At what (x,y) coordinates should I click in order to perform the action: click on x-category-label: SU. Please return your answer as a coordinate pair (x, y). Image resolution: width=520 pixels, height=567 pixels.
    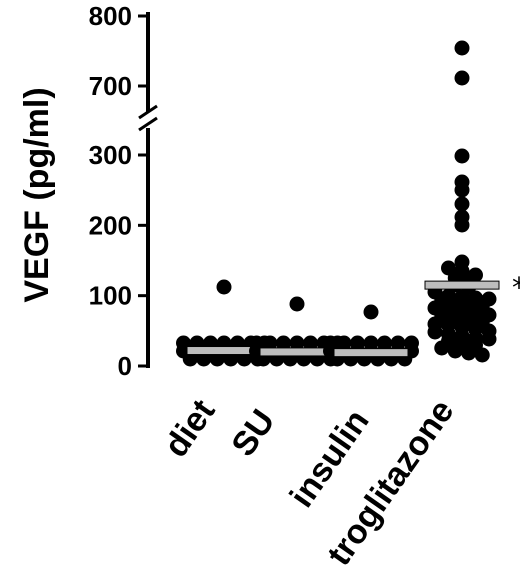
    Looking at the image, I should click on (253, 433).